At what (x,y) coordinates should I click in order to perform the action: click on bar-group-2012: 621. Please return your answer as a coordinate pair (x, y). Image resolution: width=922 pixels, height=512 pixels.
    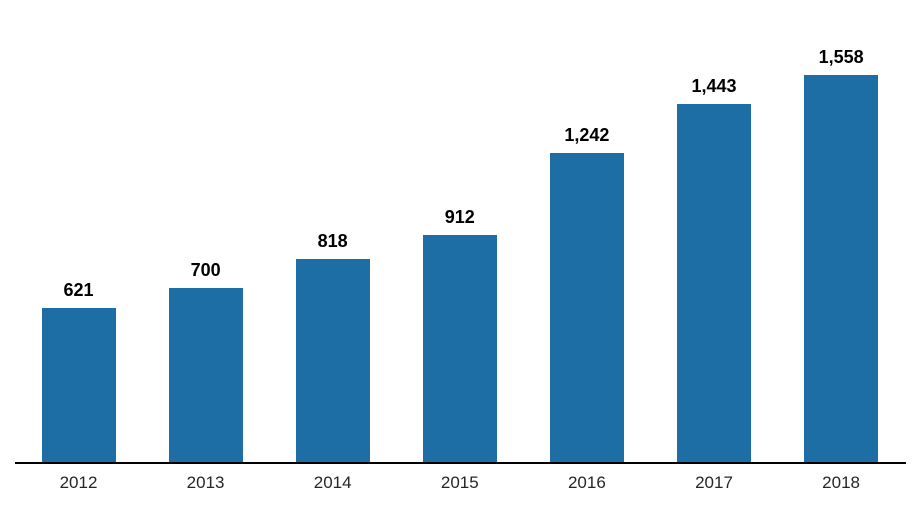
    Looking at the image, I should click on (78, 371).